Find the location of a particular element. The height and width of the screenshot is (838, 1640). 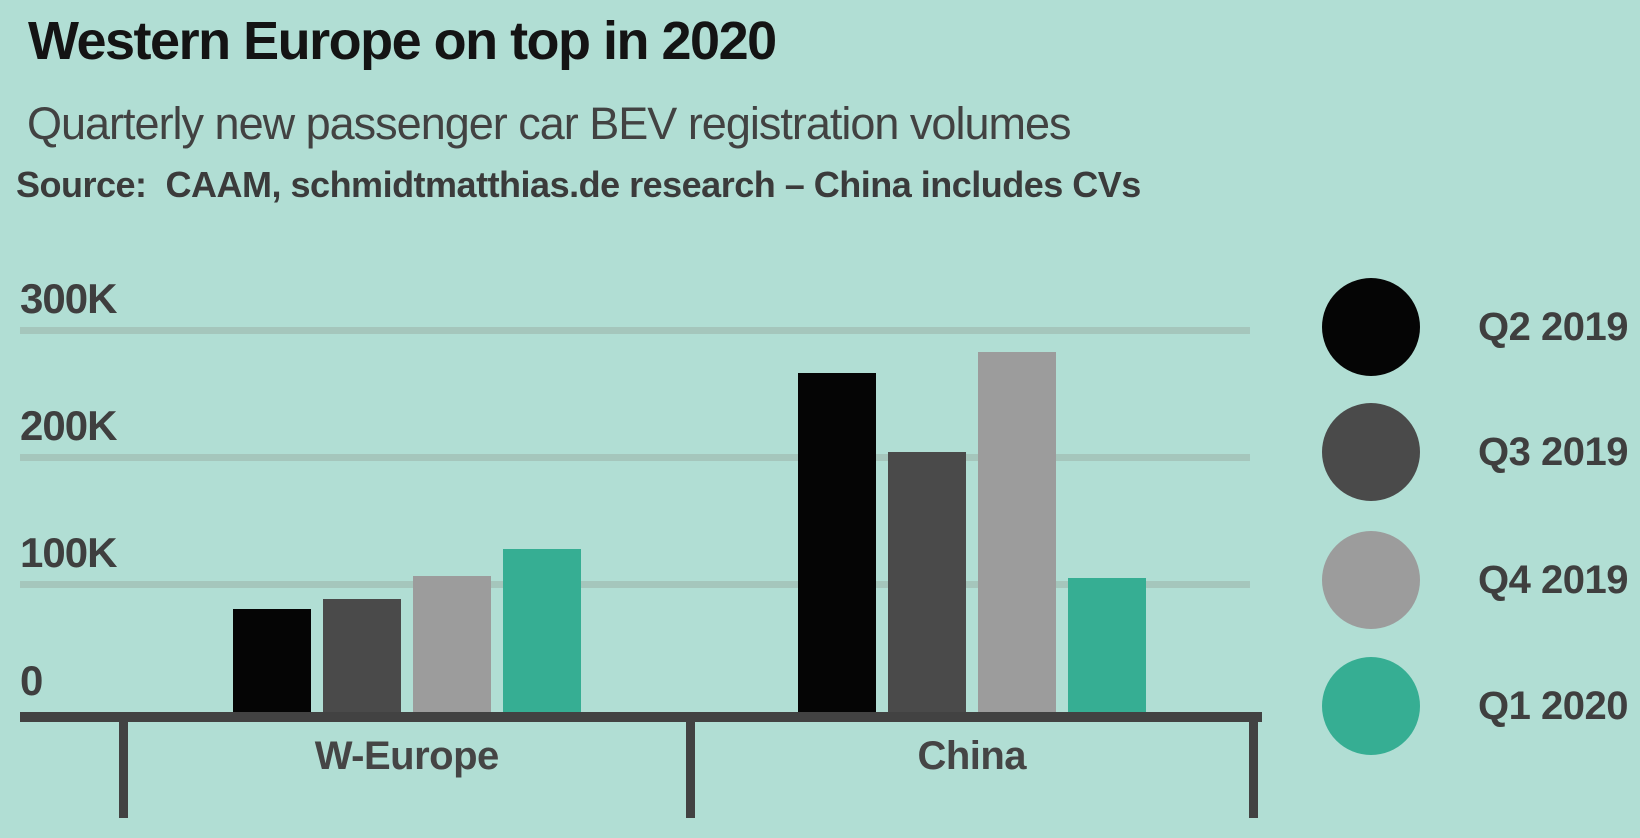

bar-w-europe-q3-2019 is located at coordinates (361, 655).